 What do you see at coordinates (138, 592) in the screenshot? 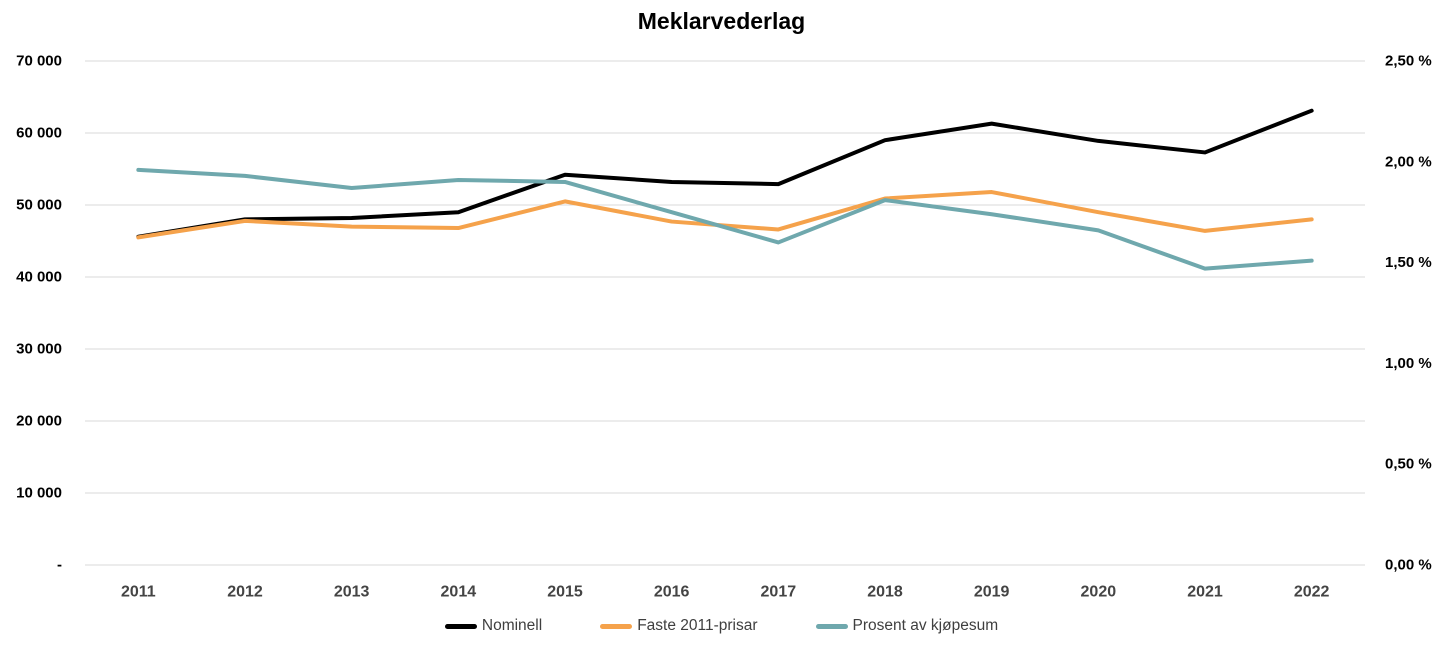
I see `x-tick-label: 2011` at bounding box center [138, 592].